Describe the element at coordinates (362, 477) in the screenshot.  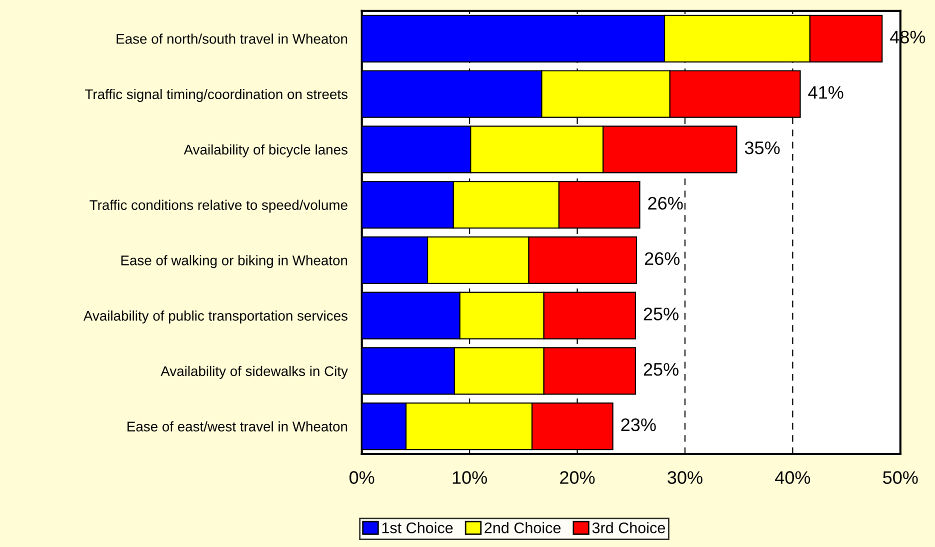
I see `x-tick-label: 0%` at that location.